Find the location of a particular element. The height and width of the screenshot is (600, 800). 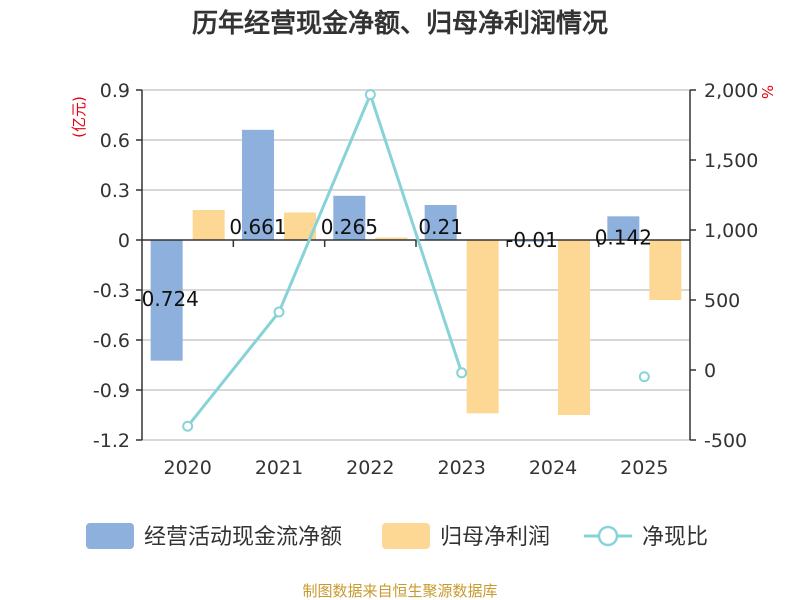

x-tick-label: 2020 is located at coordinates (187, 468).